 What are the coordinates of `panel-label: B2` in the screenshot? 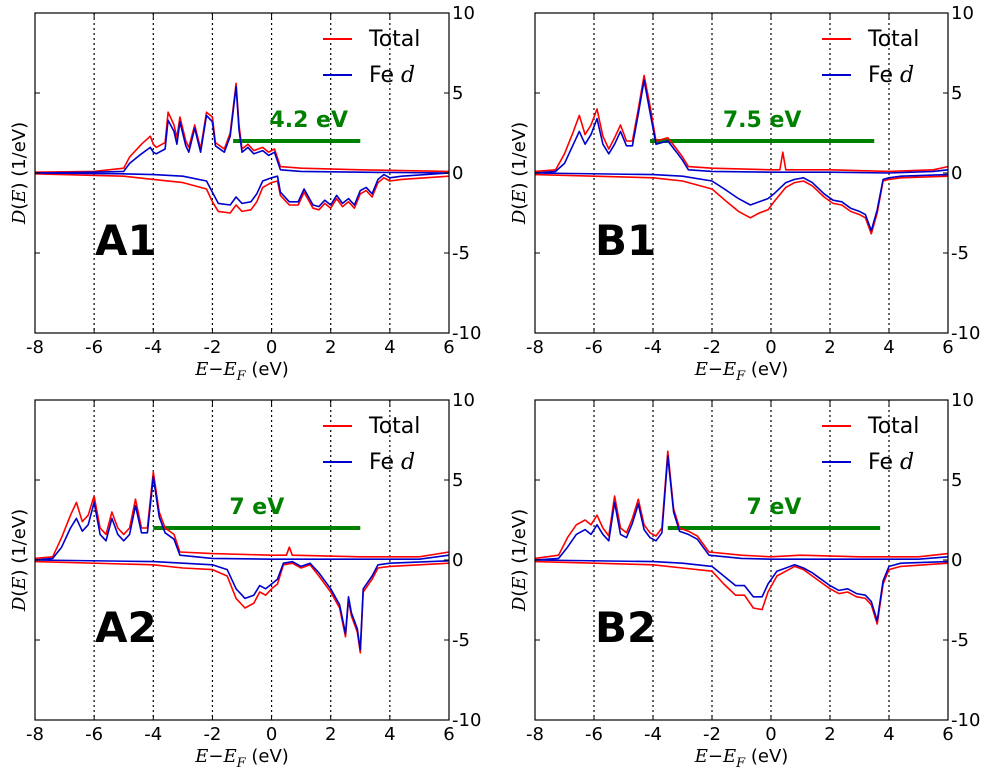 It's located at (625, 627).